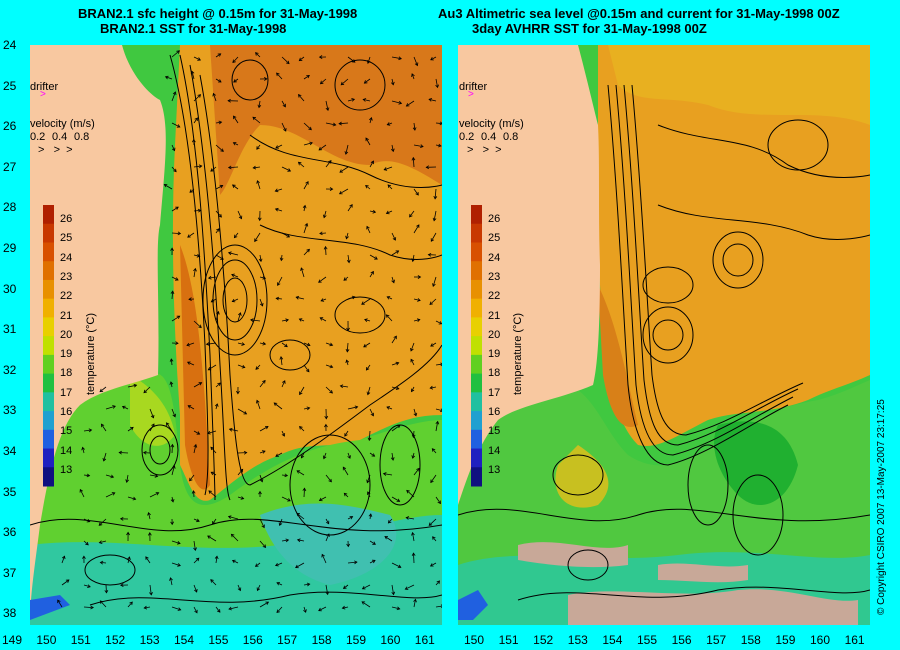 Image resolution: width=900 pixels, height=650 pixels. What do you see at coordinates (647, 640) in the screenshot?
I see `x-axis-tick-label: 155` at bounding box center [647, 640].